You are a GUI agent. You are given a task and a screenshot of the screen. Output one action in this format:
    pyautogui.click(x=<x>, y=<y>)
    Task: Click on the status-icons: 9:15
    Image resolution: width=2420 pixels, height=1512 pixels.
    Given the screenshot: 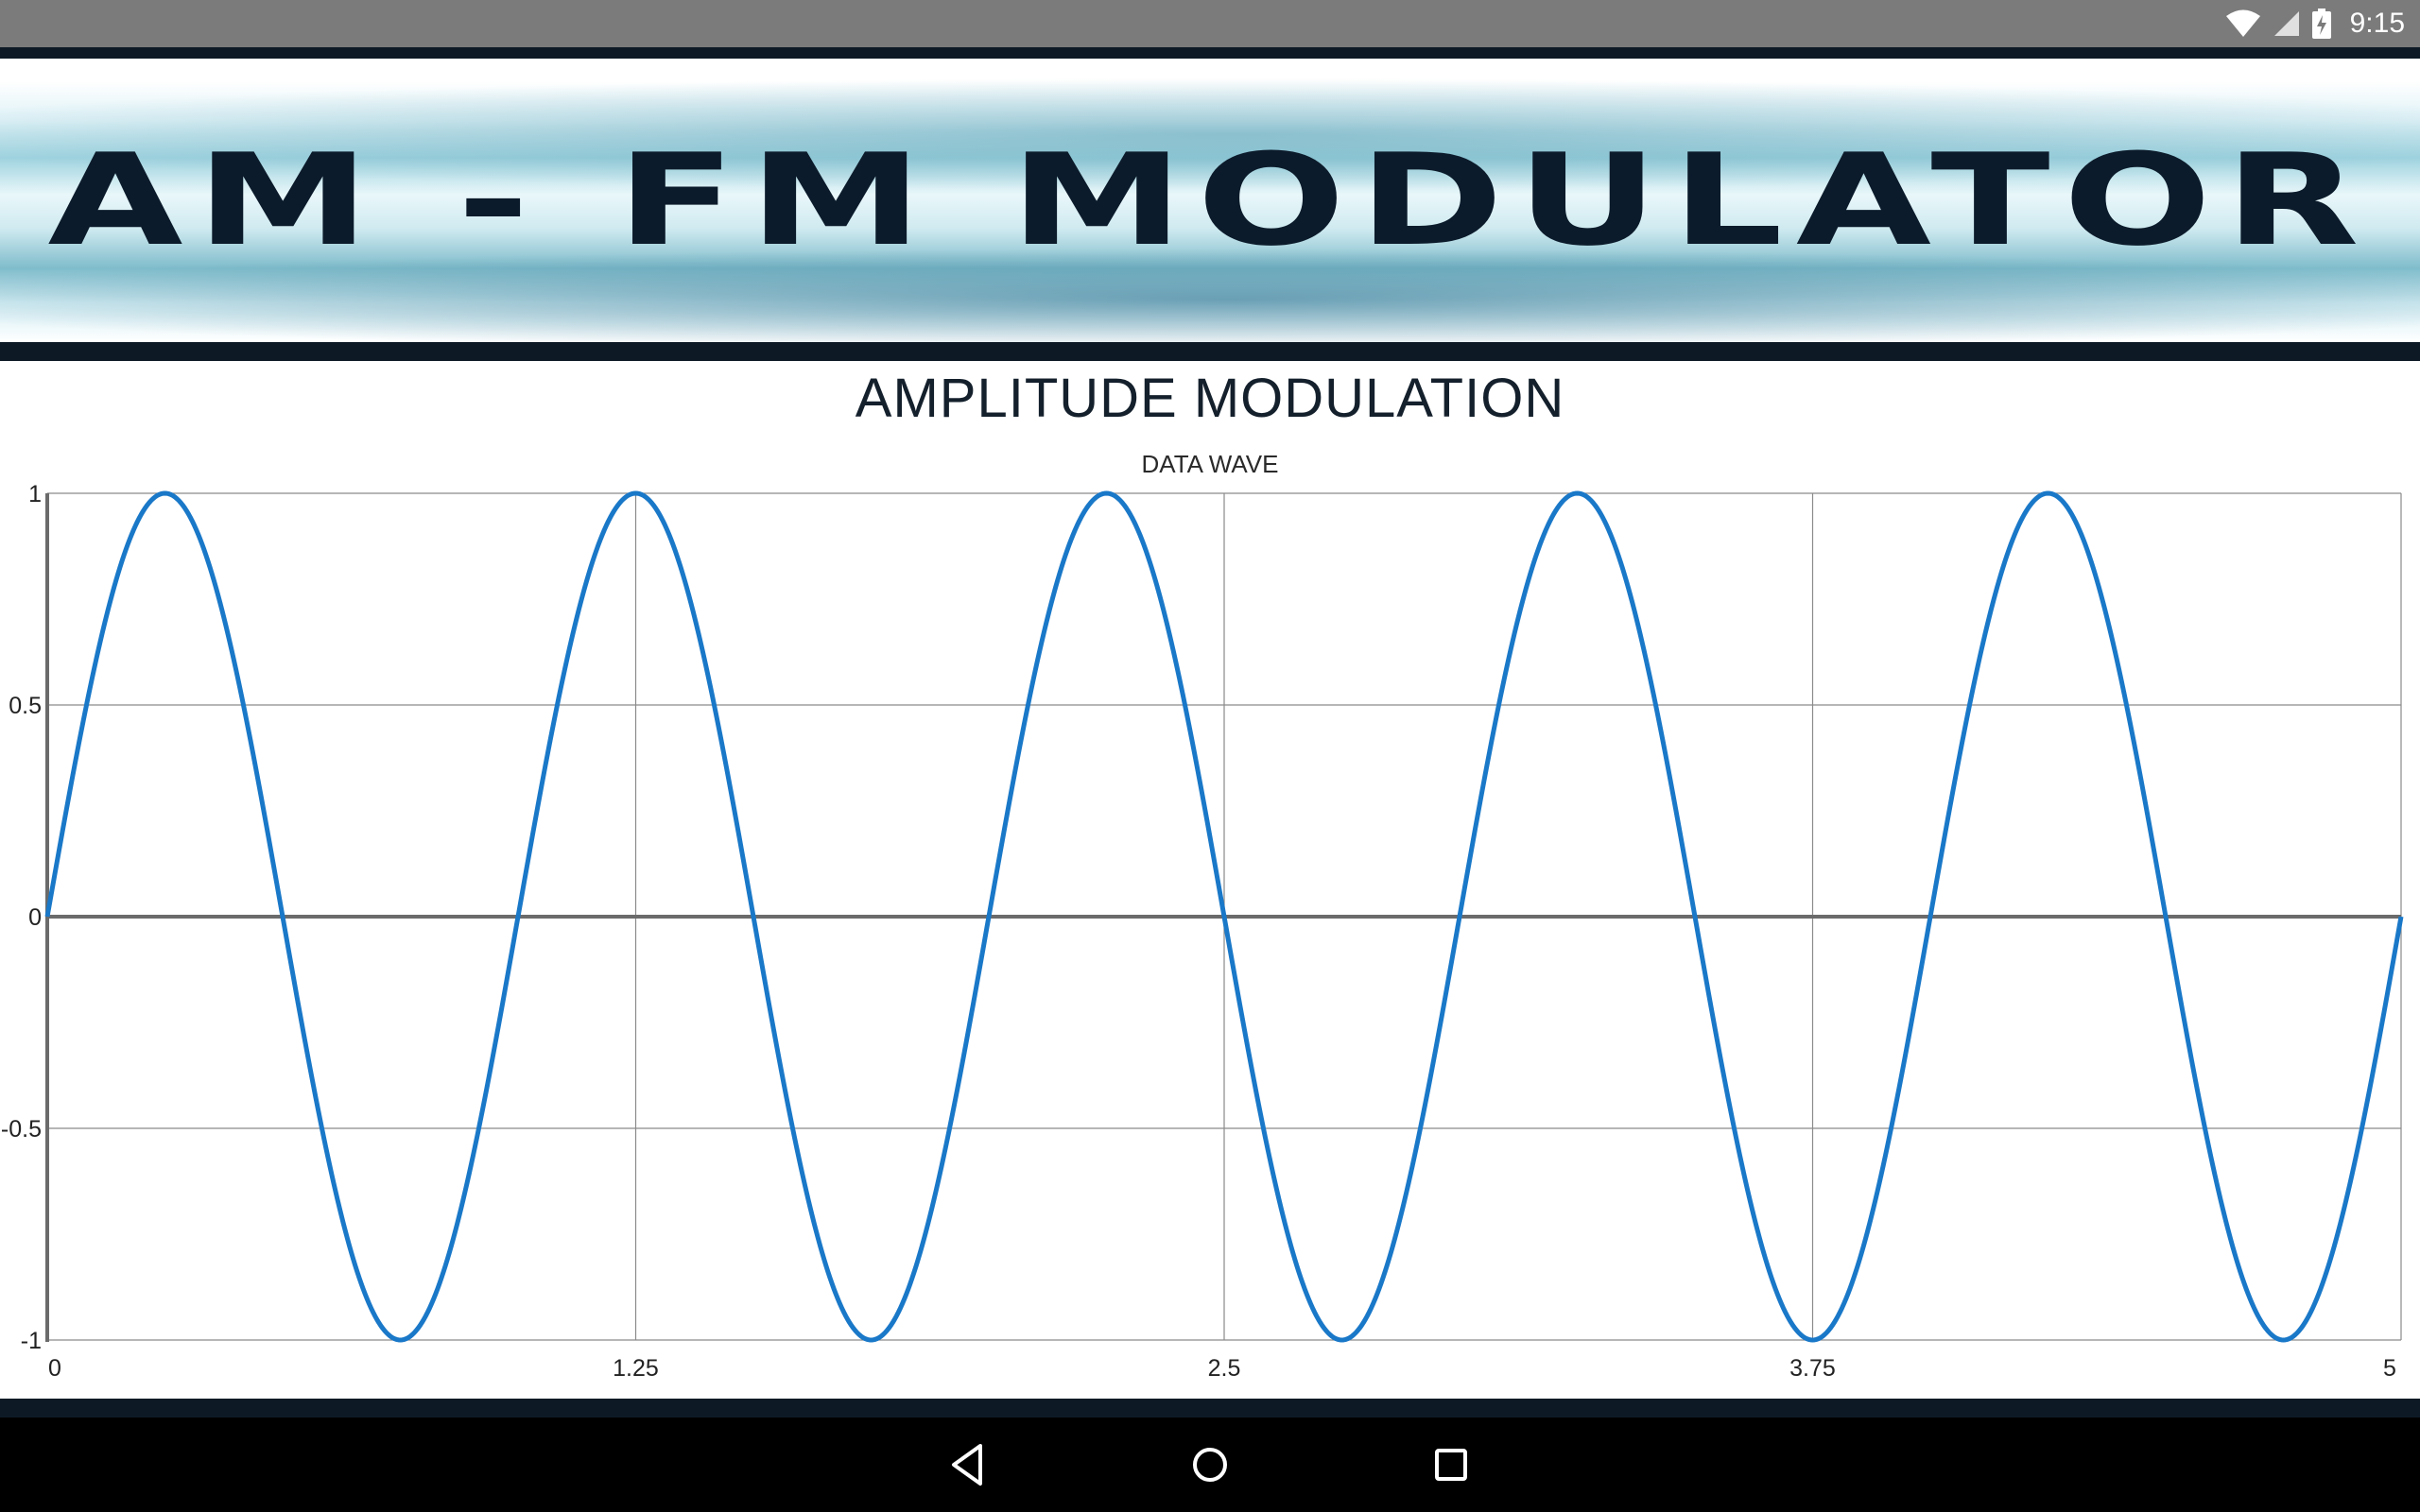 What is the action you would take?
    pyautogui.click(x=2315, y=23)
    